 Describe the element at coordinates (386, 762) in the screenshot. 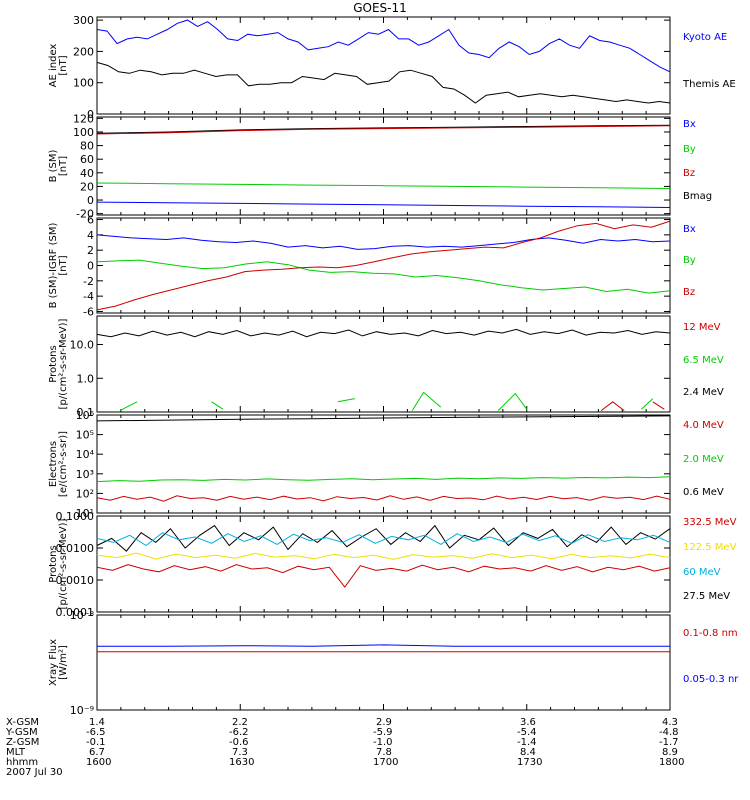

I see `footer-value: 1700` at that location.